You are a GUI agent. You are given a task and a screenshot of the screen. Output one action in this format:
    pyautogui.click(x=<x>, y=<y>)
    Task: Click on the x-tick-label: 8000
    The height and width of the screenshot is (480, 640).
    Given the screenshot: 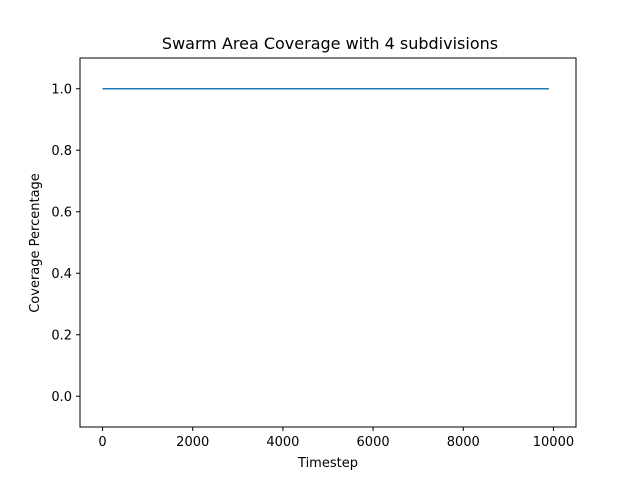 What is the action you would take?
    pyautogui.click(x=463, y=442)
    